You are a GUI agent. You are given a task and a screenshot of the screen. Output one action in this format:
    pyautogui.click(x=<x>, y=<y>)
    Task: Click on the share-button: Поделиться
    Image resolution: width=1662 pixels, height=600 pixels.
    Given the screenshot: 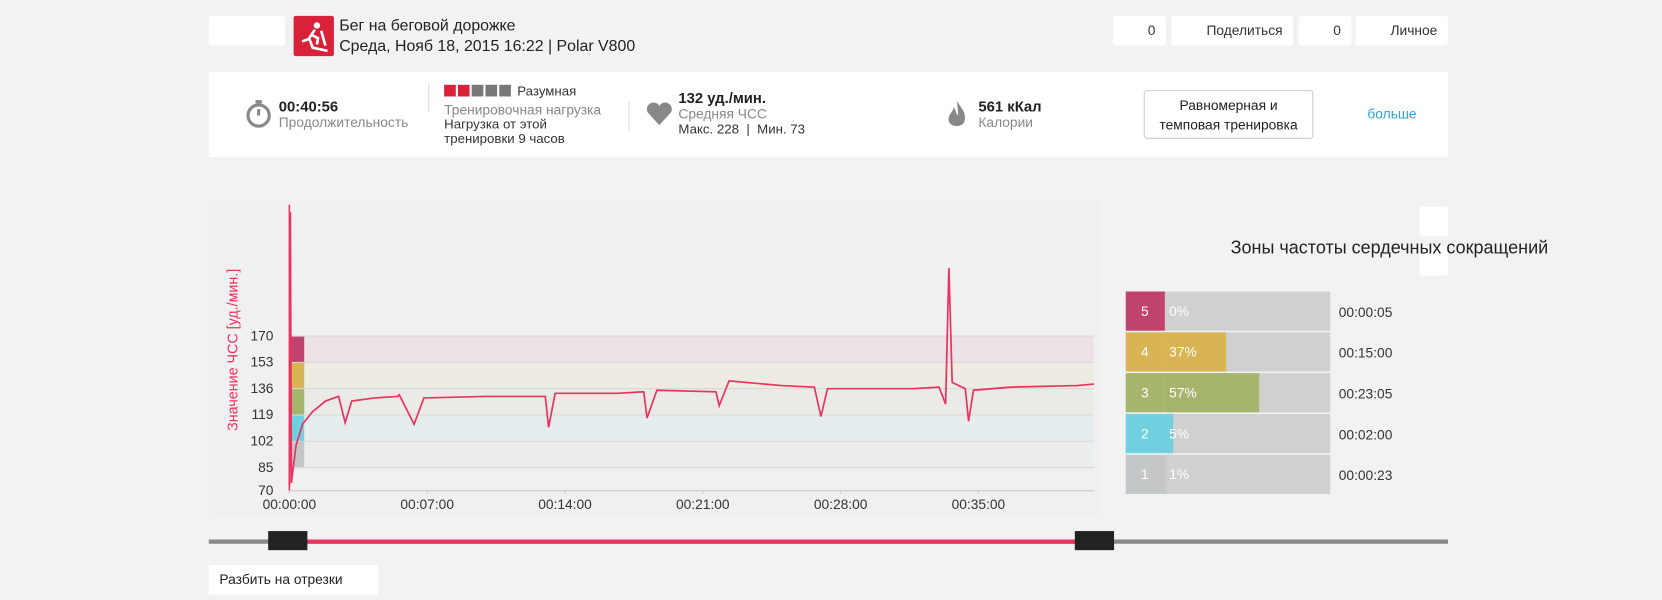 What is the action you would take?
    pyautogui.click(x=1232, y=30)
    